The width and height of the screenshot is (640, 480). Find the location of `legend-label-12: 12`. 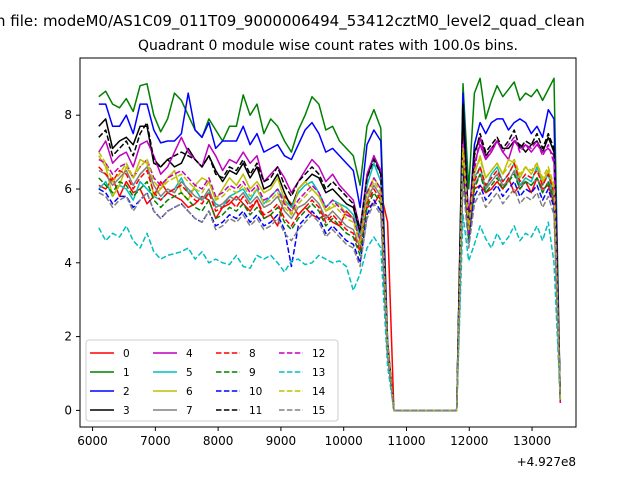

legend-label-12: 12 is located at coordinates (318, 354).